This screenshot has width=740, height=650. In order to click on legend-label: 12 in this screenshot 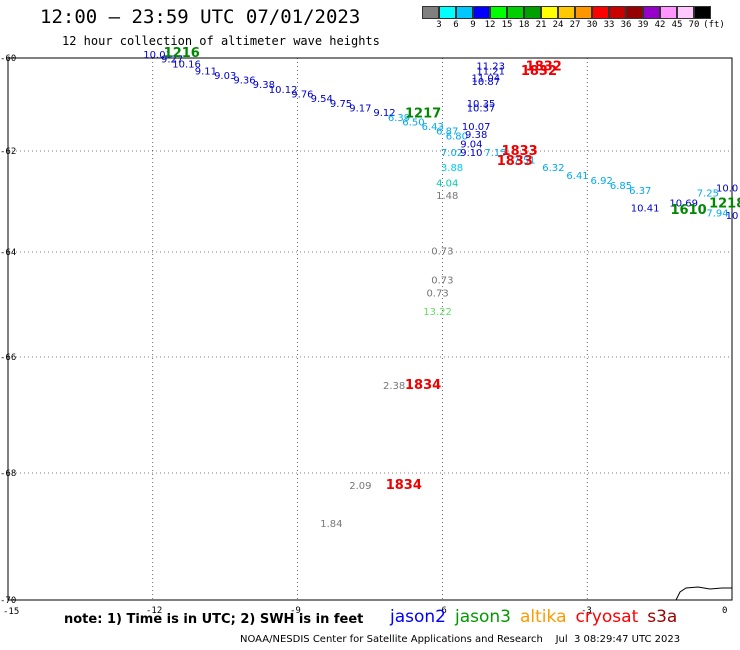, I will do `click(490, 25)`.